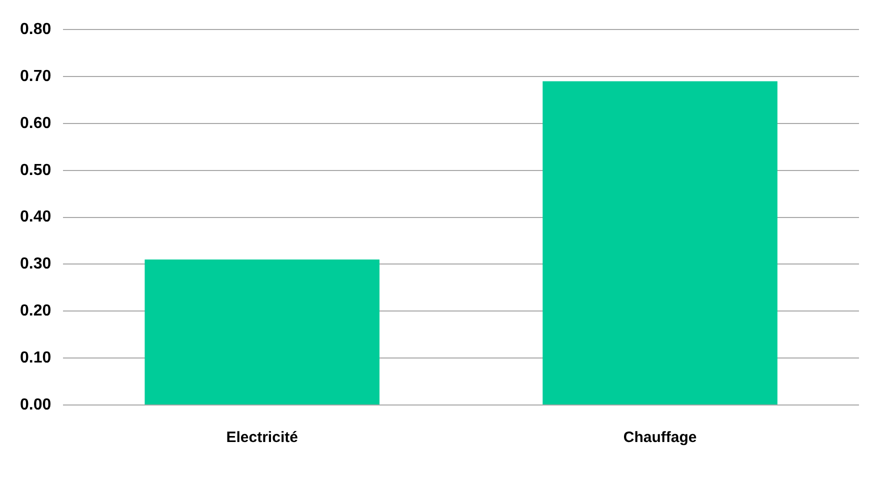 This screenshot has height=479, width=875. What do you see at coordinates (36, 357) in the screenshot?
I see `y-tick-label: 0.10` at bounding box center [36, 357].